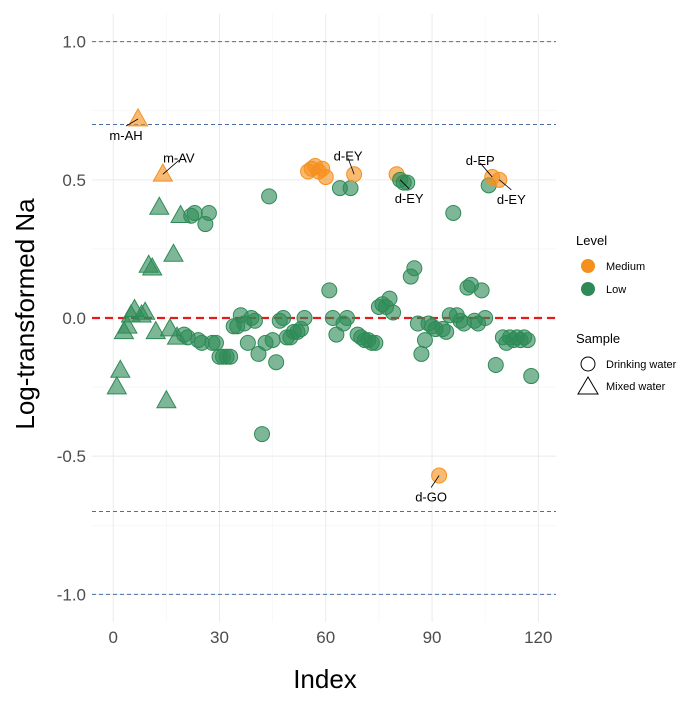 This screenshot has width=700, height=705. Describe the element at coordinates (219, 637) in the screenshot. I see `x-tick-label: 30` at that location.